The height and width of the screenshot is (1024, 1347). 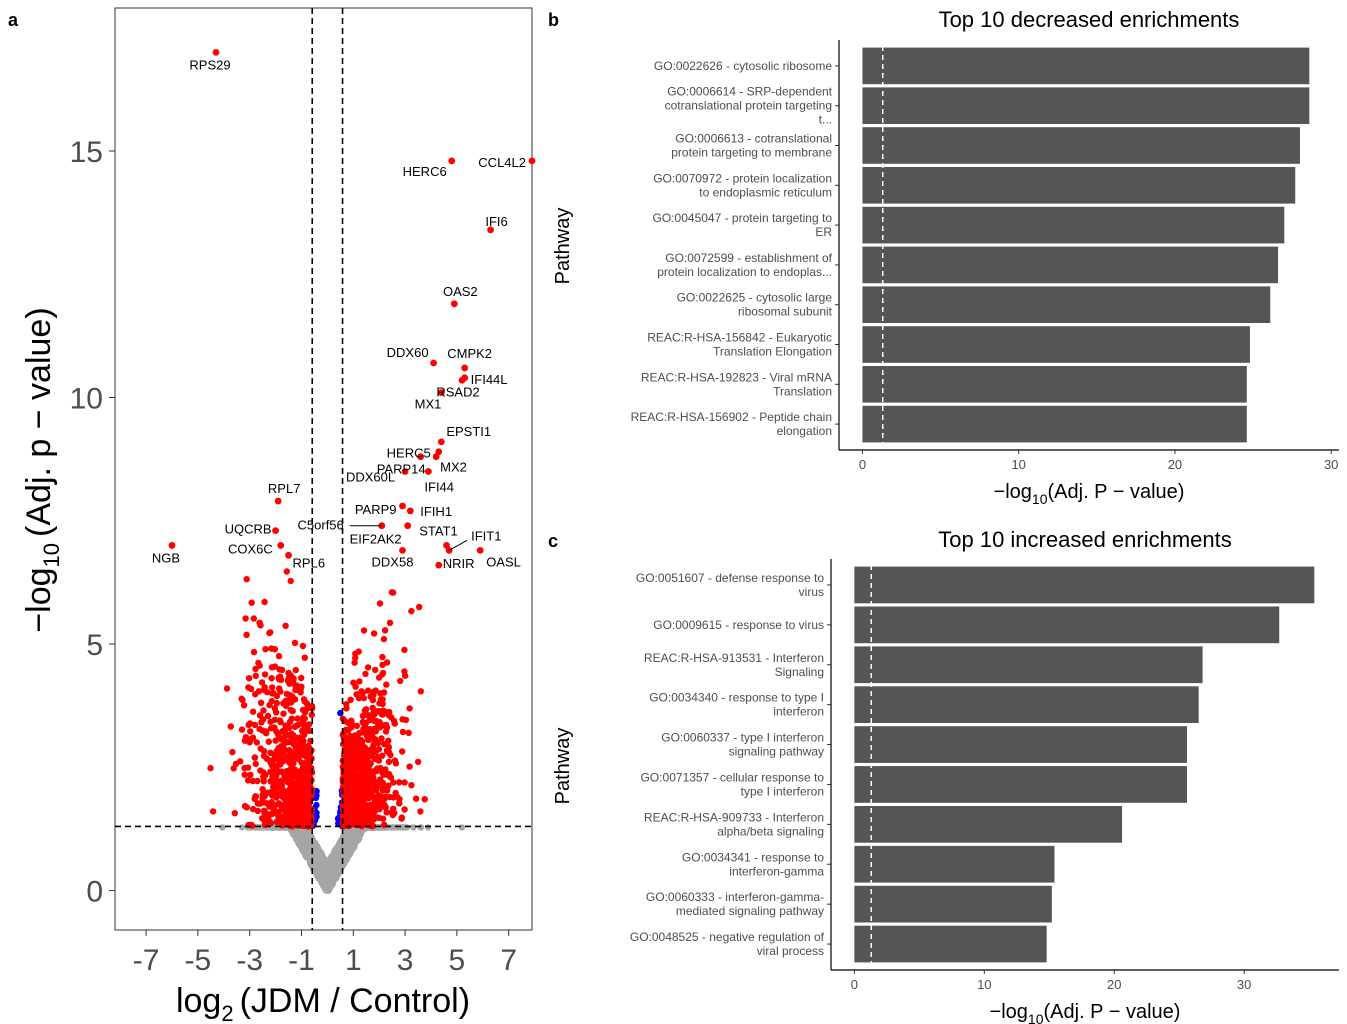 I want to click on y-tick-label: 10, so click(x=86, y=399).